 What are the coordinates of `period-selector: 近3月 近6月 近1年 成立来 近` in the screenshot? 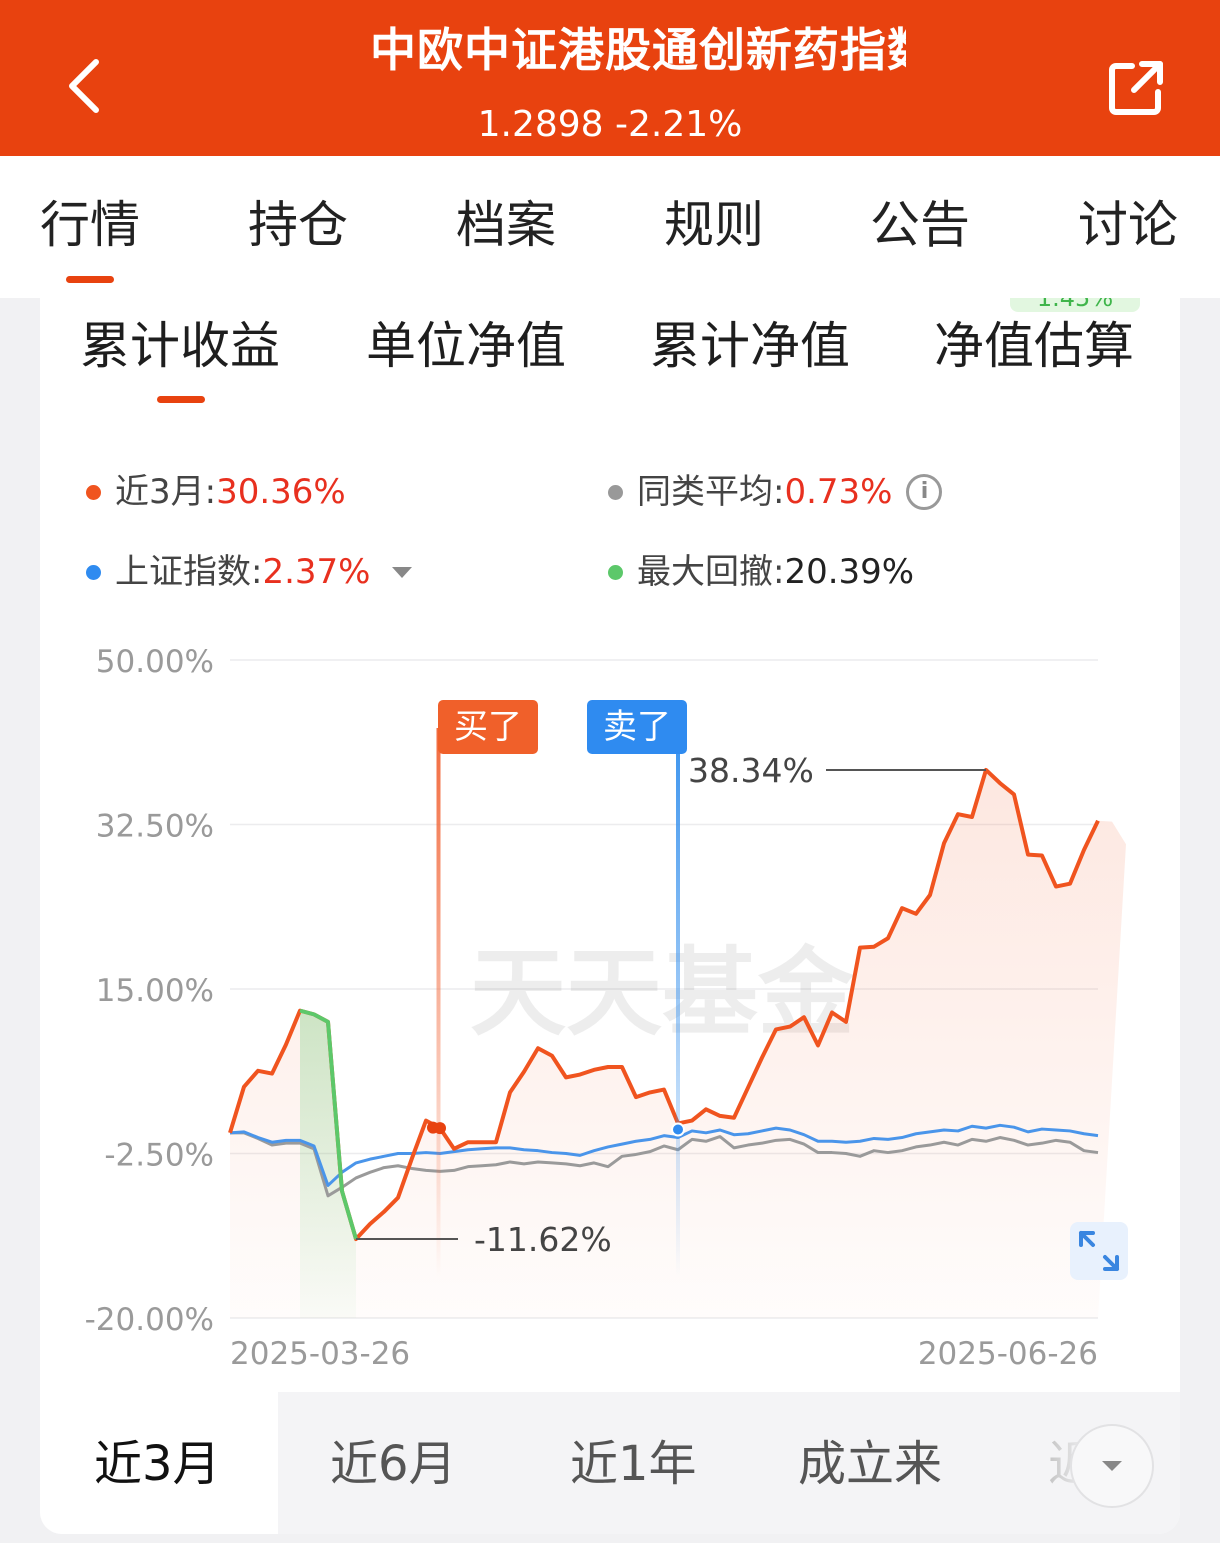 It's located at (610, 1463).